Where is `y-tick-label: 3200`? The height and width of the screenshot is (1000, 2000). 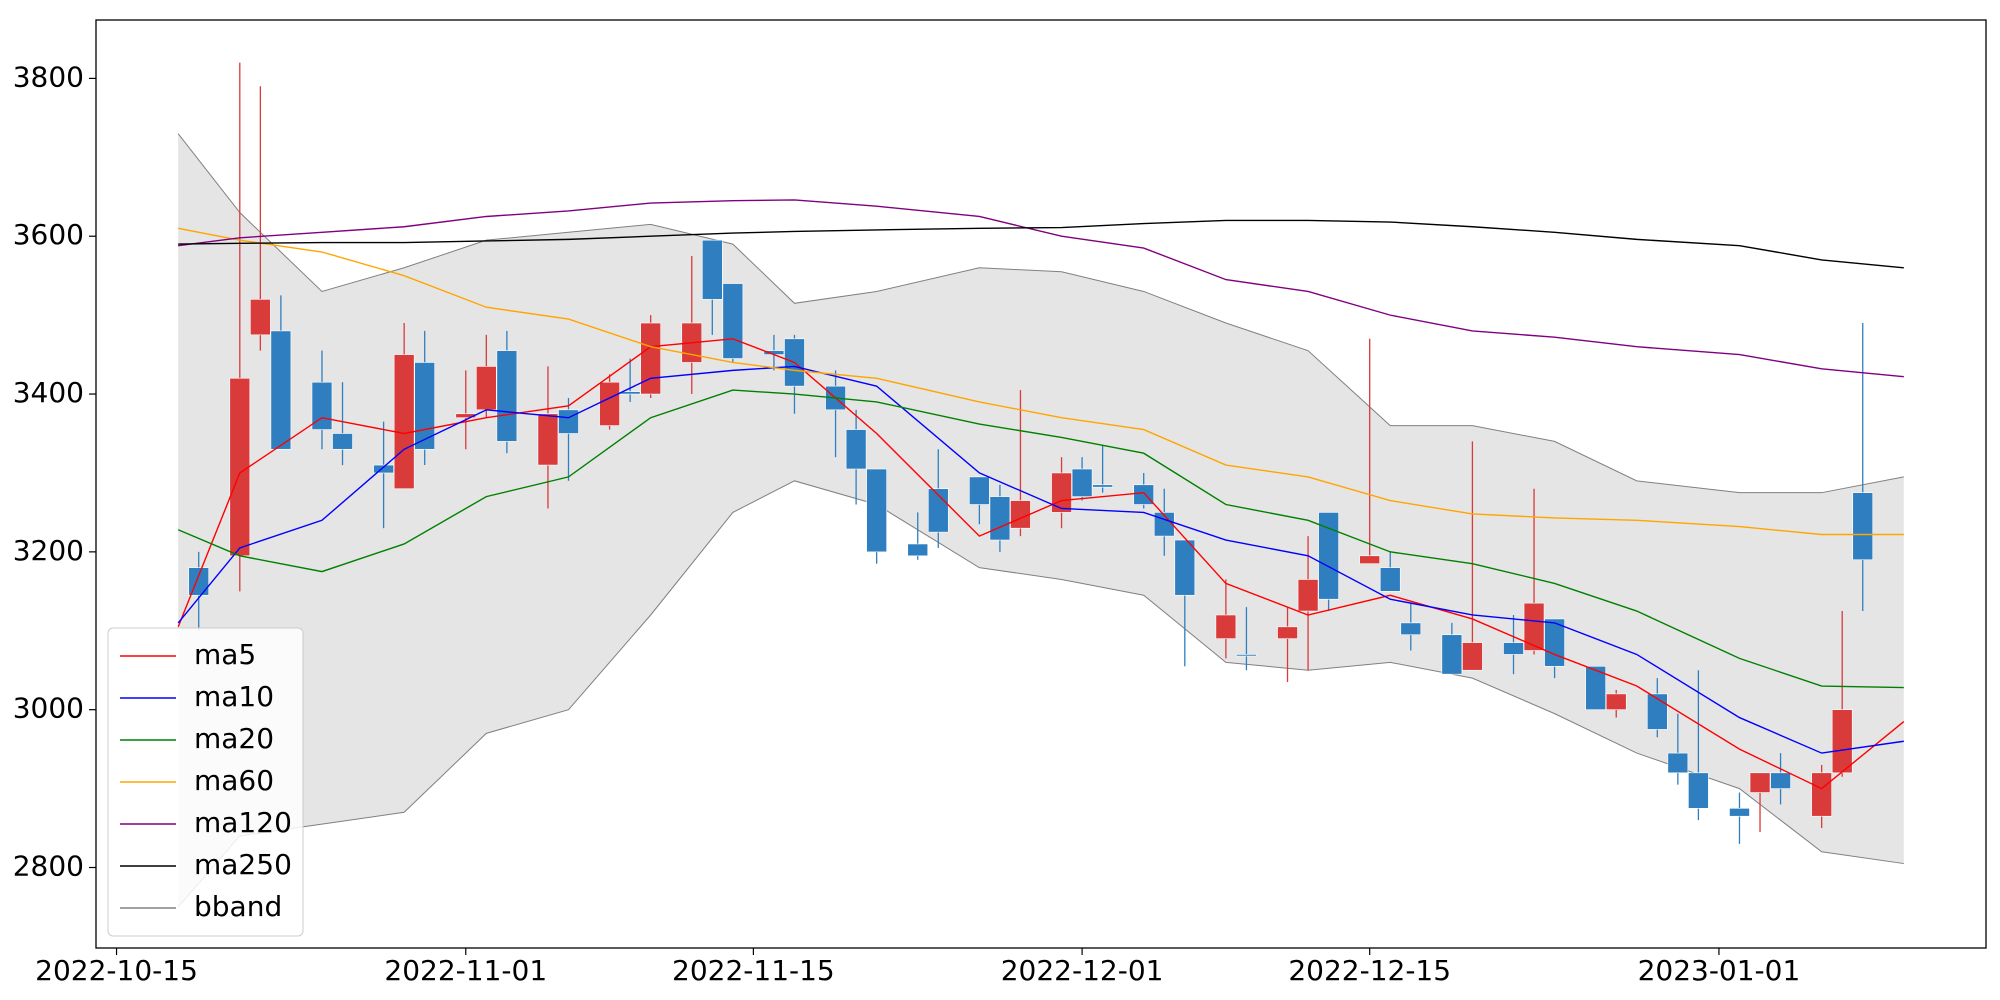
y-tick-label: 3200 is located at coordinates (48, 550).